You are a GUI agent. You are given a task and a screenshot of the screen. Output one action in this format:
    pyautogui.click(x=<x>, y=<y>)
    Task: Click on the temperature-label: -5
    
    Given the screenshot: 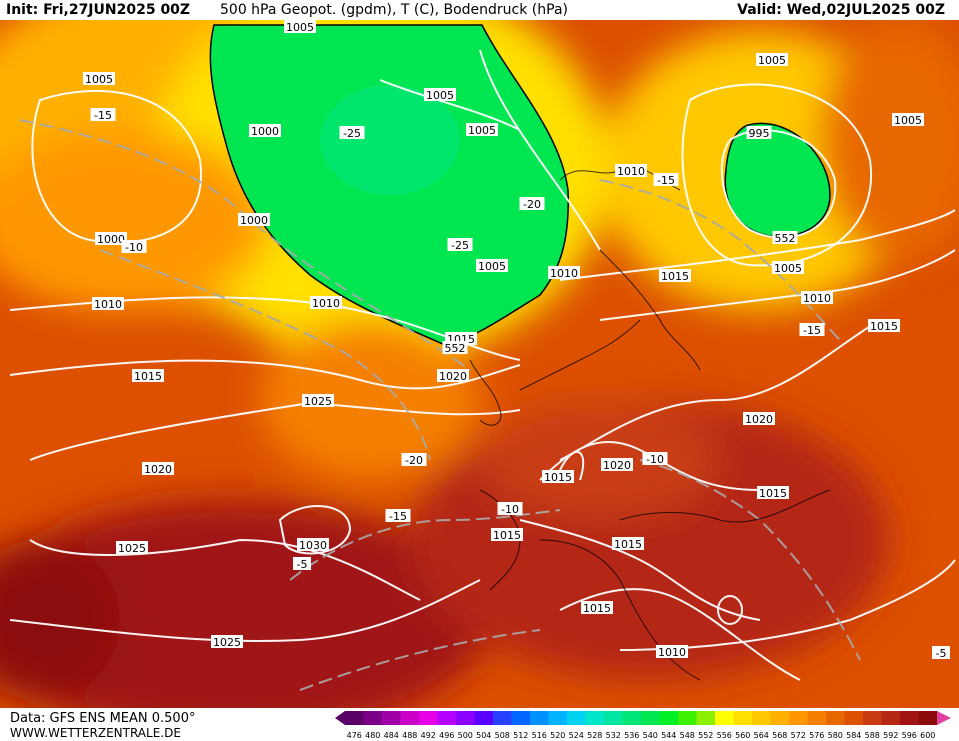 What is the action you would take?
    pyautogui.click(x=302, y=564)
    